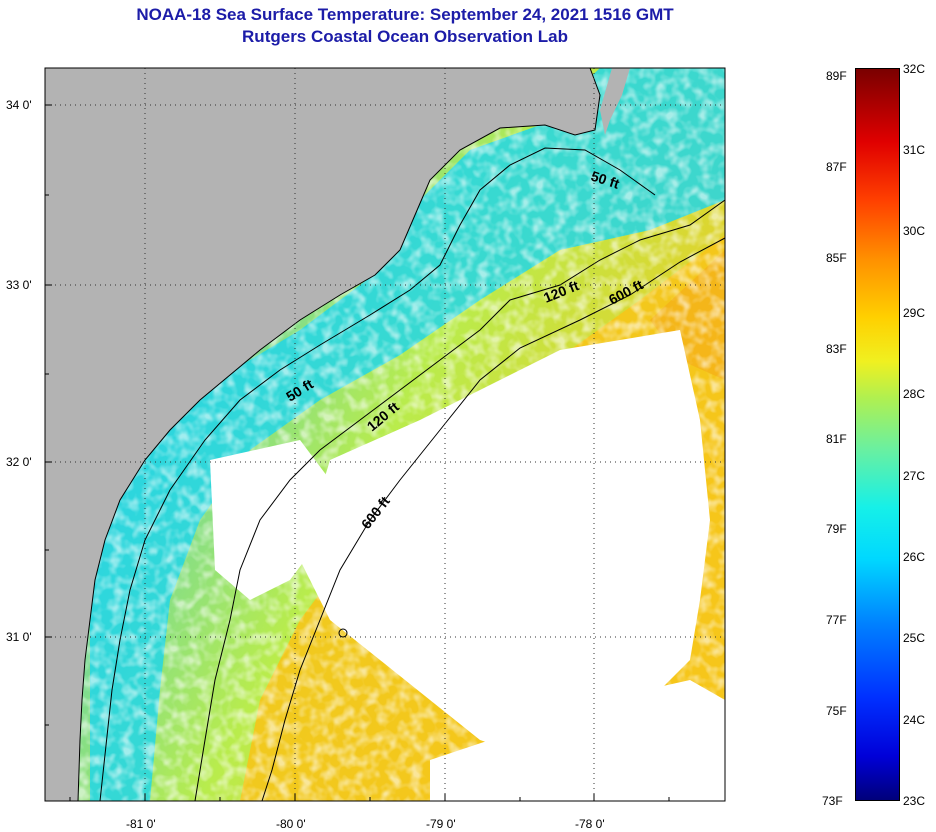 Image resolution: width=936 pixels, height=832 pixels. What do you see at coordinates (914, 638) in the screenshot?
I see `colorbar-label-25c: 25C` at bounding box center [914, 638].